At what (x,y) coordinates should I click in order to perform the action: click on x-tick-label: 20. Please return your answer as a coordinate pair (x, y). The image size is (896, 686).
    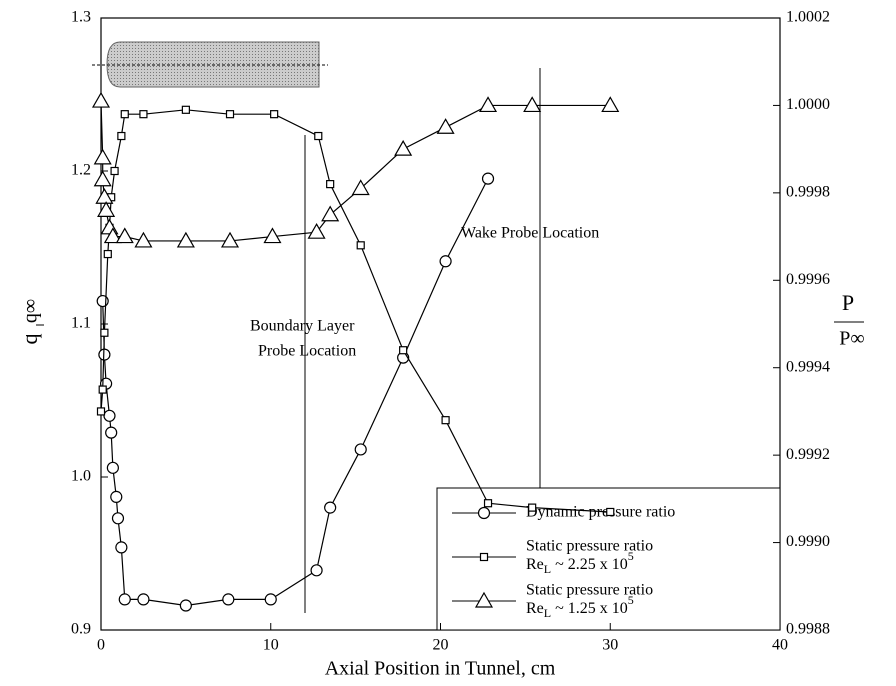
    Looking at the image, I should click on (441, 645).